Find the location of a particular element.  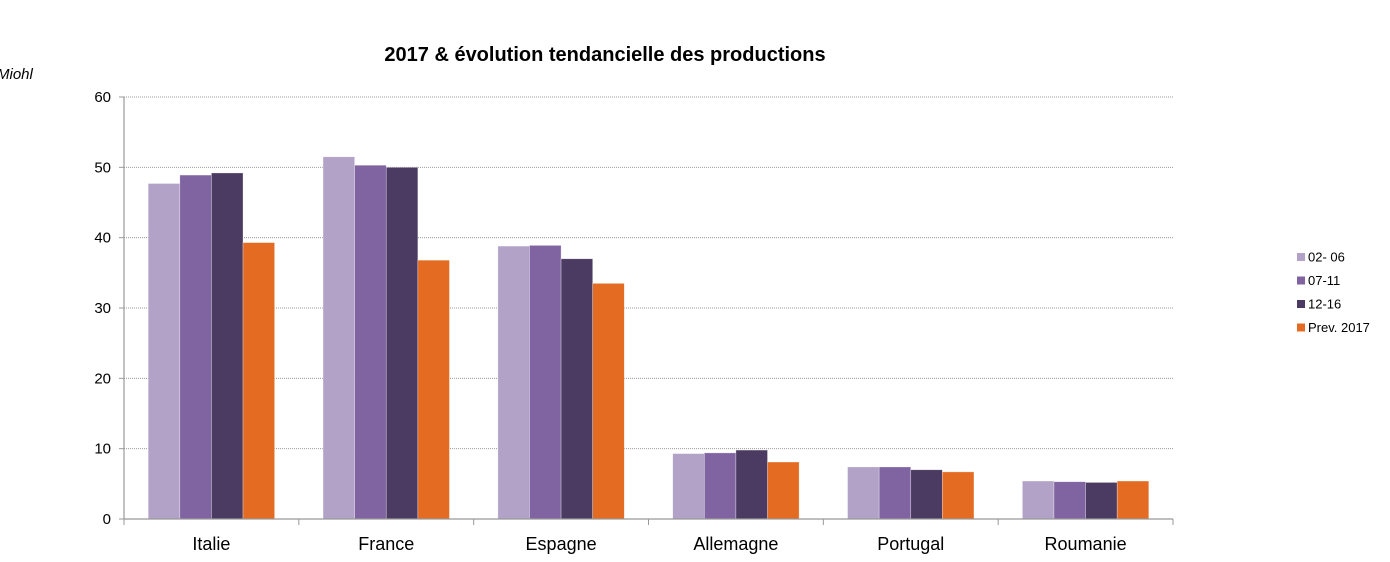

bar-07-11-portugal is located at coordinates (895, 493).